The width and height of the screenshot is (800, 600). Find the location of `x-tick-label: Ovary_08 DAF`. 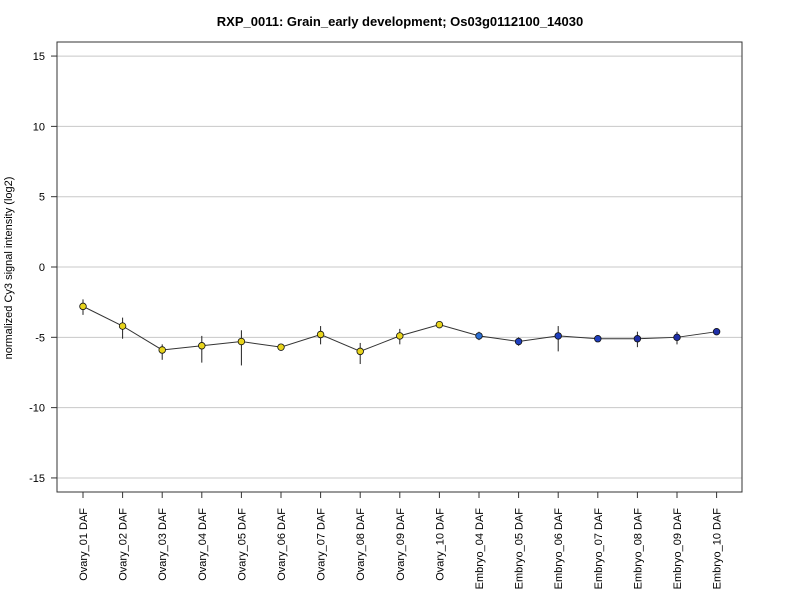

x-tick-label: Ovary_08 DAF is located at coordinates (361, 544).